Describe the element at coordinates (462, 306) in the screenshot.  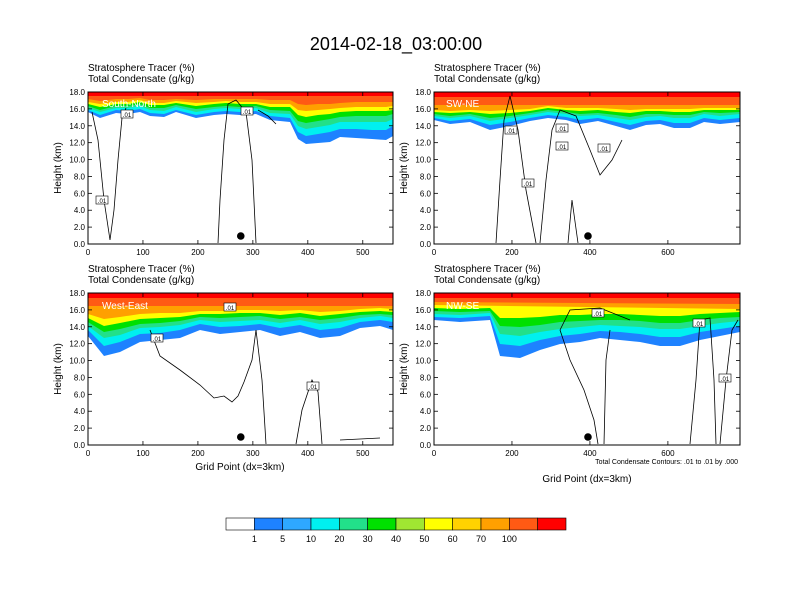
I see `panel-label: NW-SE` at that location.